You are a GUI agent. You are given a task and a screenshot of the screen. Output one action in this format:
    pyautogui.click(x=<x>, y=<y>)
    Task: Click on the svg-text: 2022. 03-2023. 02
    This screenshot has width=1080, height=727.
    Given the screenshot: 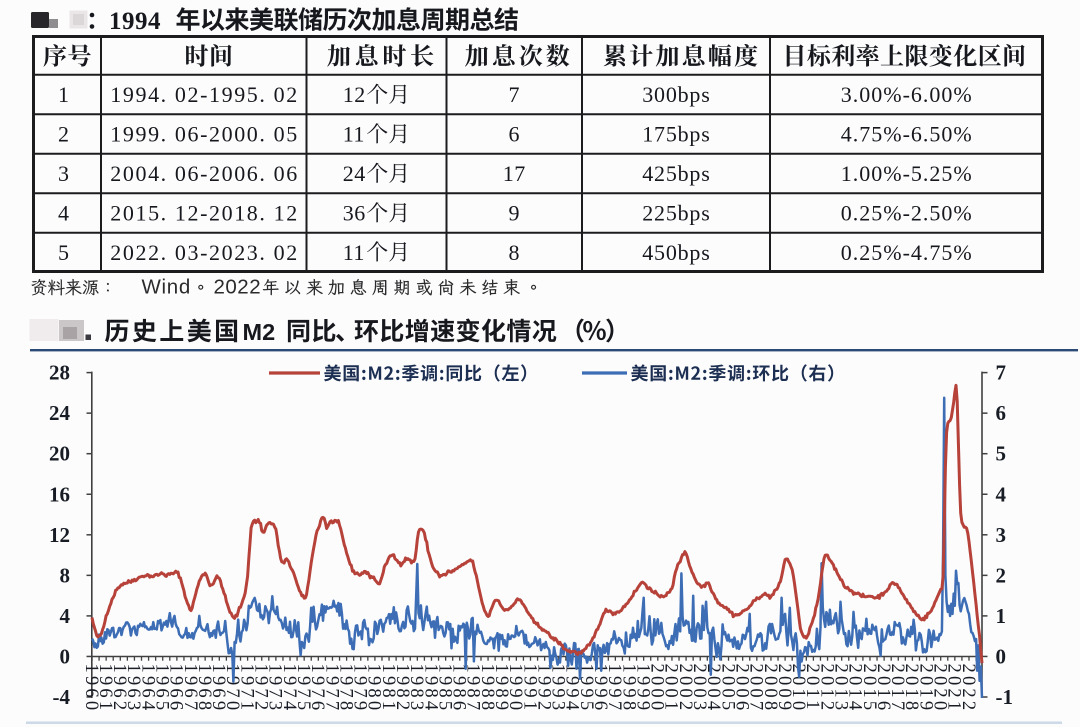 What is the action you would take?
    pyautogui.click(x=204, y=252)
    